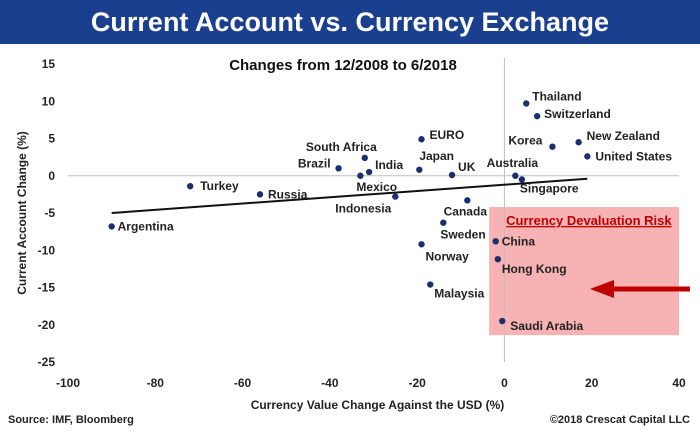  I want to click on point-label: Korea, so click(525, 141).